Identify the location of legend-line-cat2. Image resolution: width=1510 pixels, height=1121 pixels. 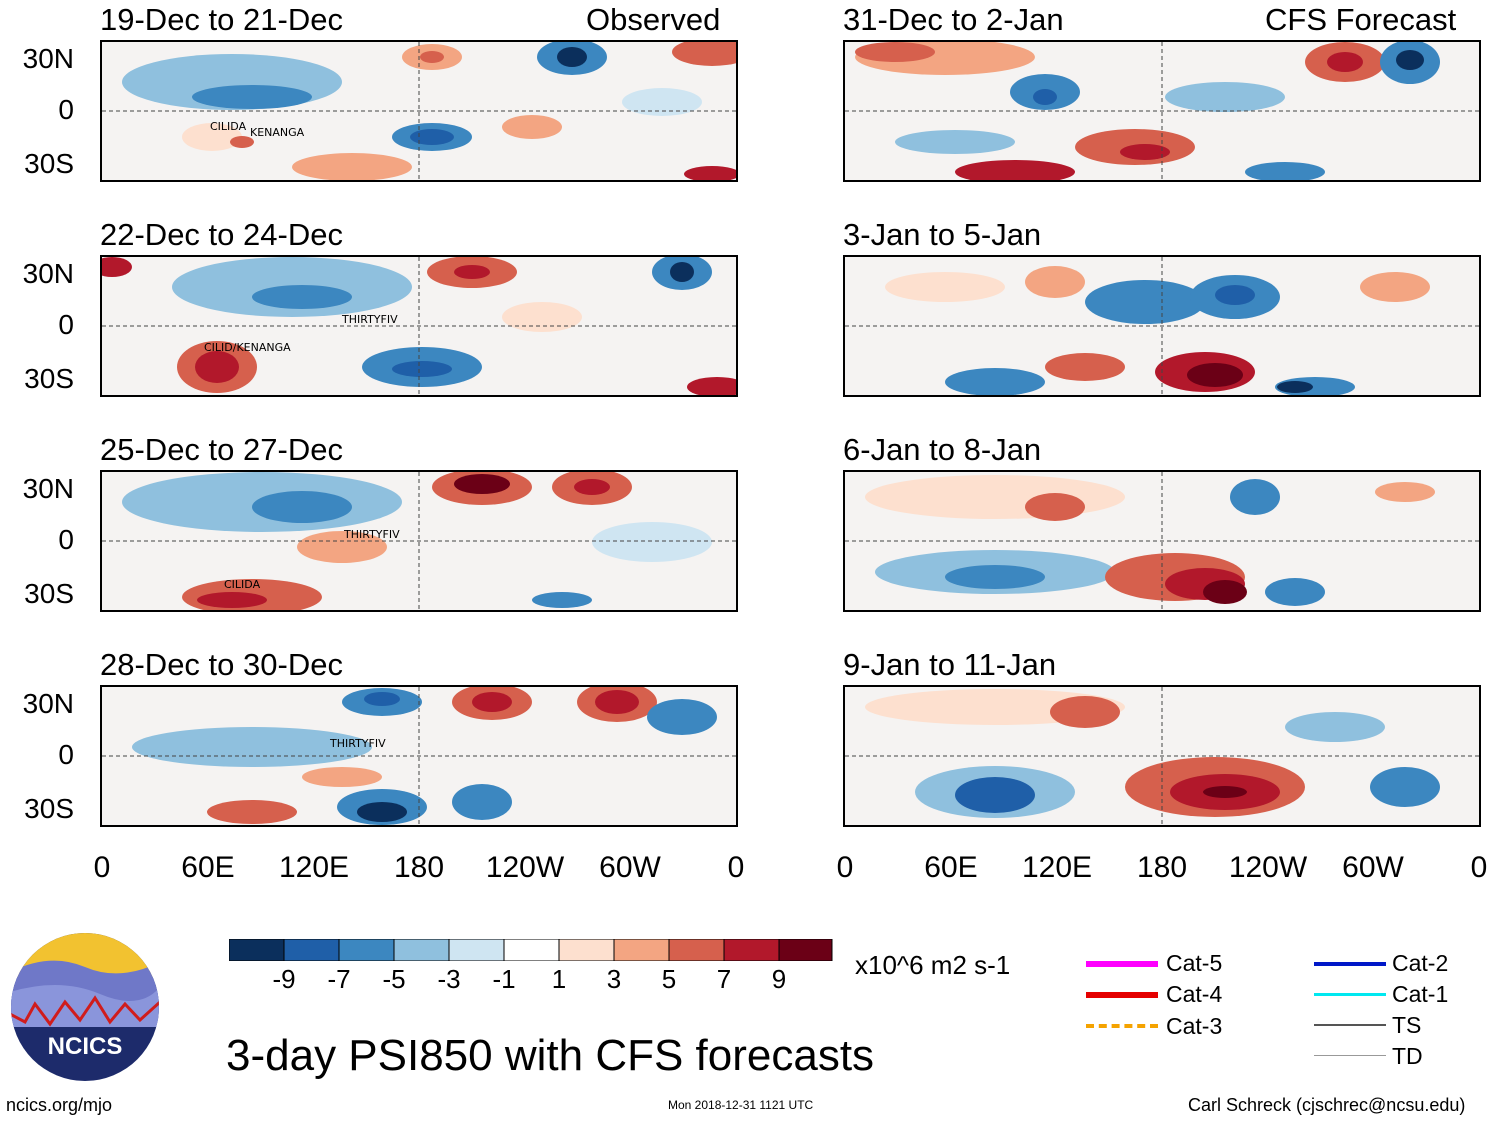
(1350, 964).